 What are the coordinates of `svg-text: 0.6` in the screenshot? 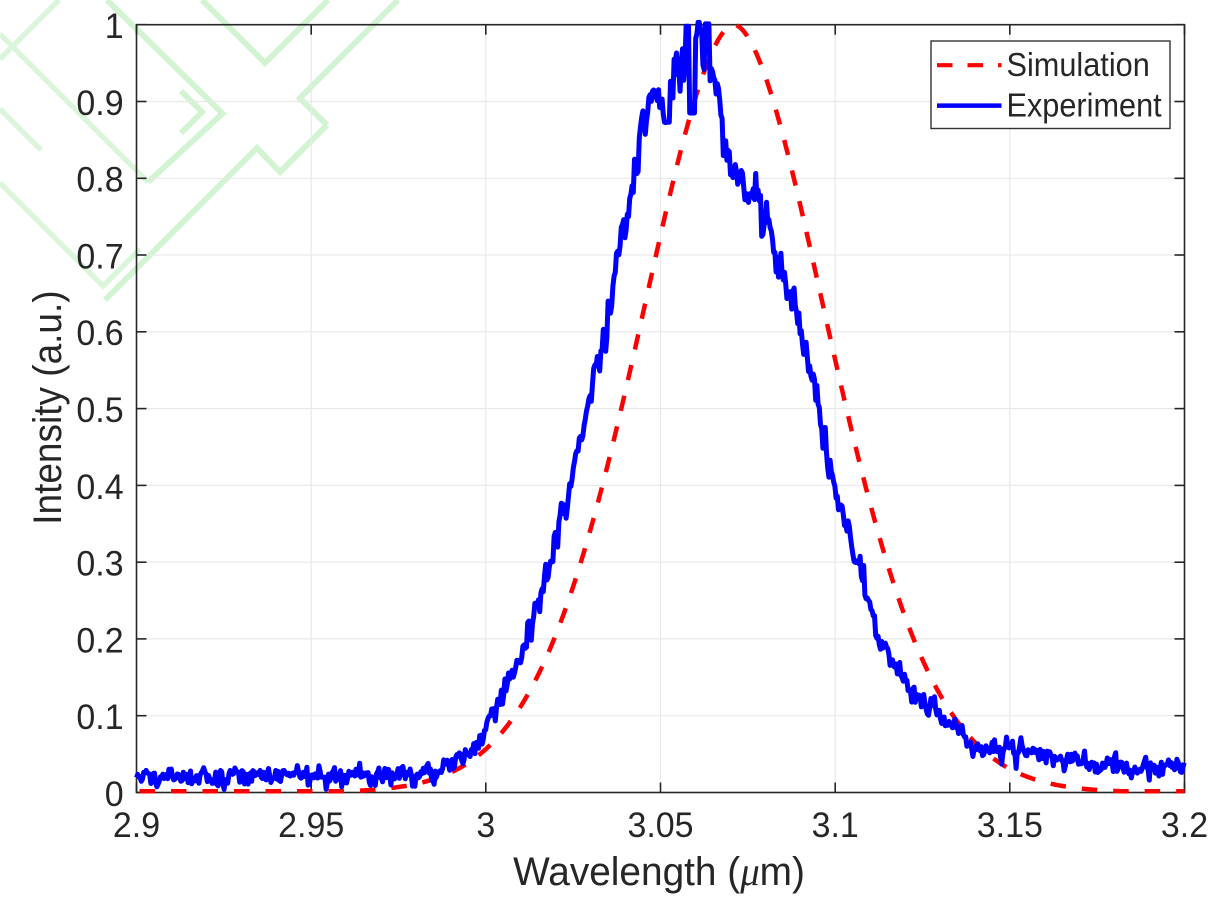 It's located at (99, 334).